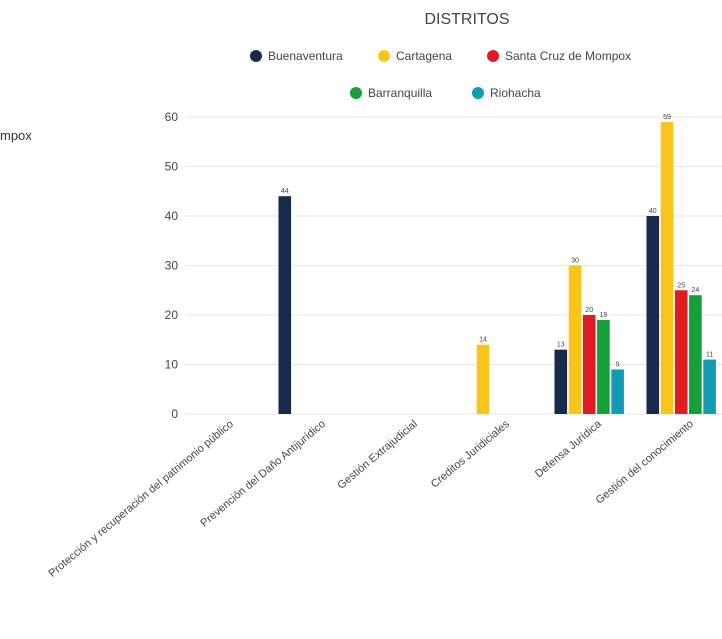 The image size is (722, 639). I want to click on value-label: 30, so click(575, 261).